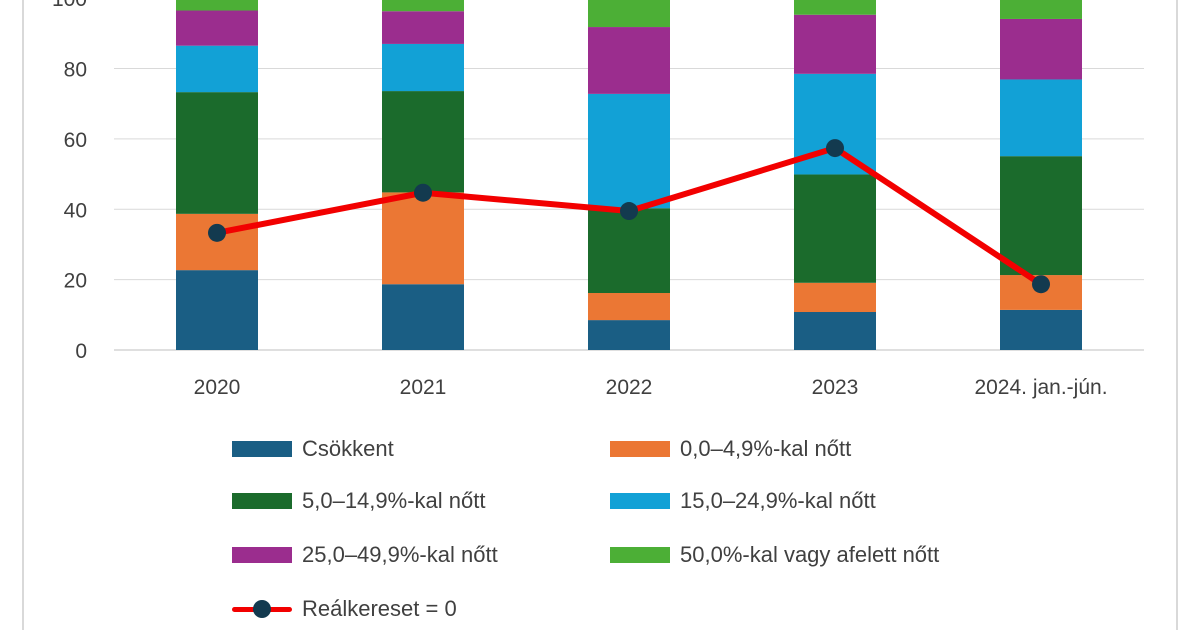  What do you see at coordinates (640, 555) in the screenshot?
I see `legend-swatch-50-plus` at bounding box center [640, 555].